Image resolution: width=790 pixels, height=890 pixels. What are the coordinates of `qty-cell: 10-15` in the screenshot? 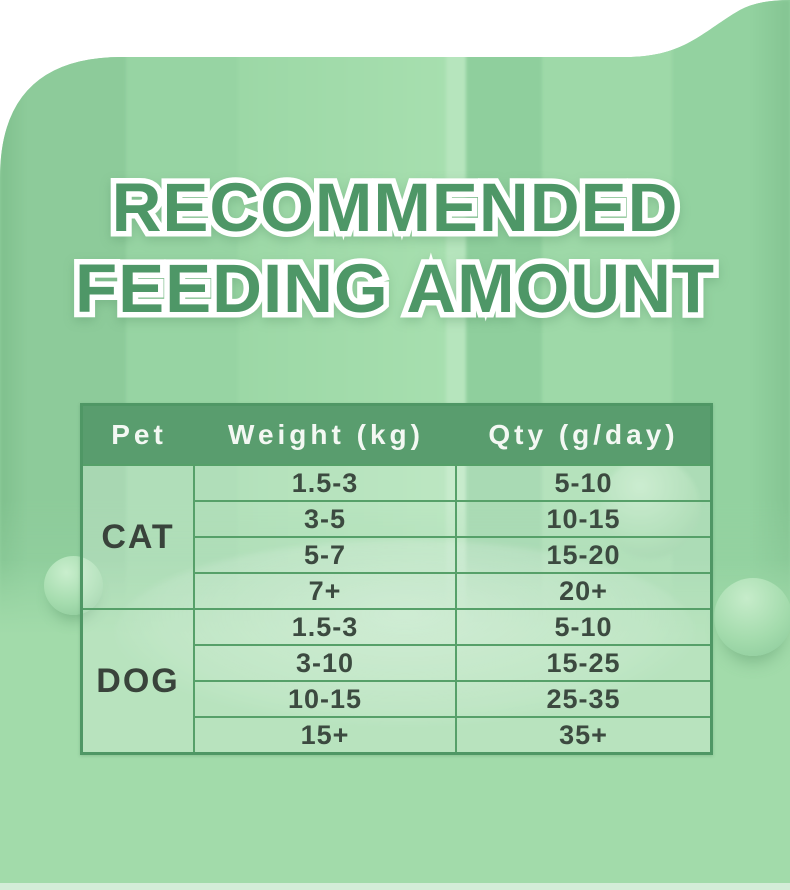 It's located at (583, 518).